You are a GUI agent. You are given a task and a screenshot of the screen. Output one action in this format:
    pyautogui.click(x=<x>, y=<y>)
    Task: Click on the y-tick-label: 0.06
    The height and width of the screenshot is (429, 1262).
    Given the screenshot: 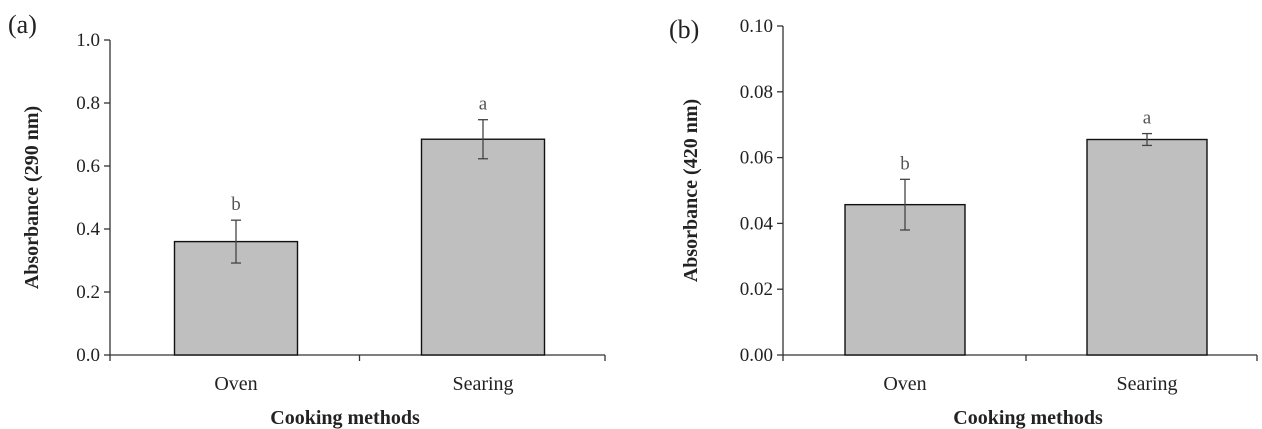 What is the action you would take?
    pyautogui.click(x=756, y=158)
    